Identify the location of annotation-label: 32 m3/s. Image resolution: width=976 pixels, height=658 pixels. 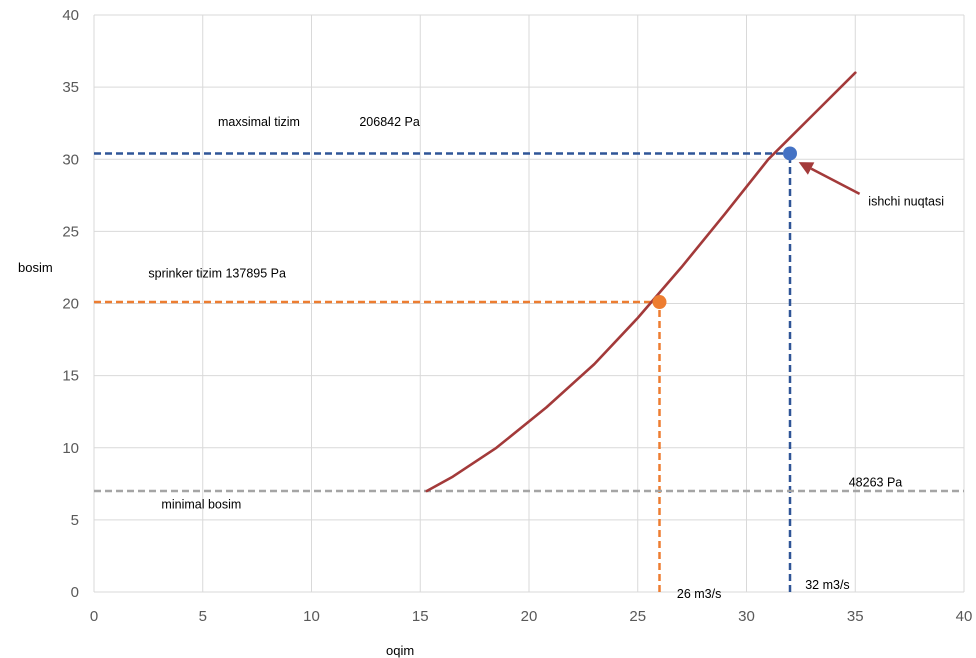
(827, 585).